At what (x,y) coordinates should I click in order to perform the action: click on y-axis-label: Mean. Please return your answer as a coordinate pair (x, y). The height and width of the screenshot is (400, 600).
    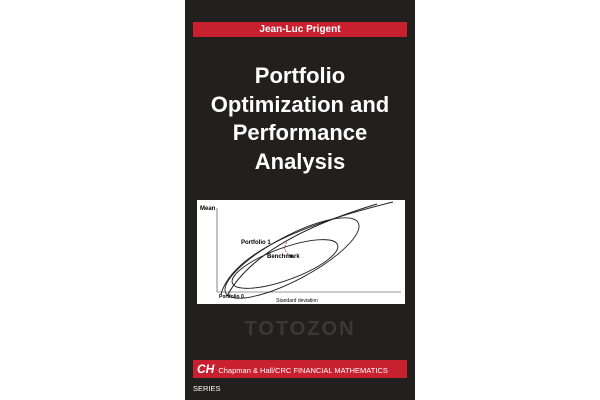
    Looking at the image, I should click on (208, 209).